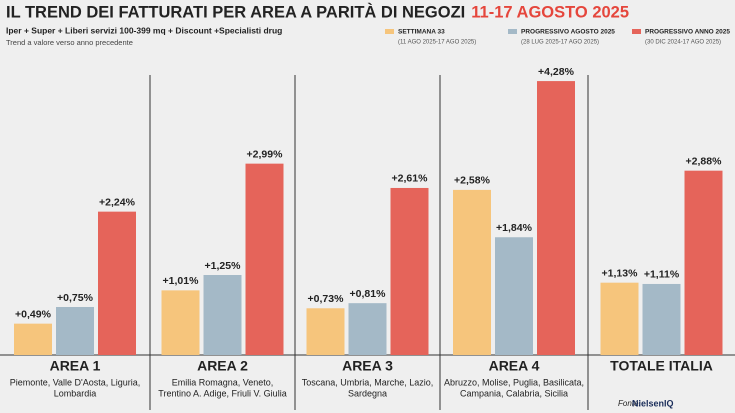  What do you see at coordinates (117, 202) in the screenshot?
I see `value-label: +2,24%` at bounding box center [117, 202].